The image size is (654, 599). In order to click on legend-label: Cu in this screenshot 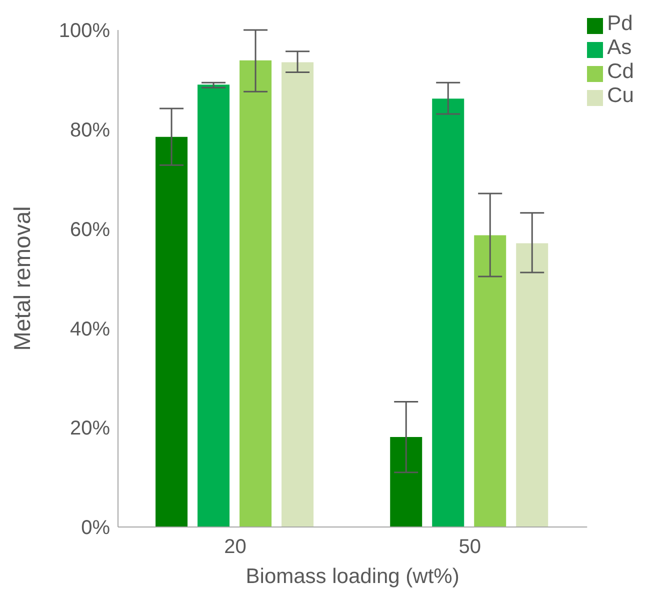, I will do `click(620, 95)`.